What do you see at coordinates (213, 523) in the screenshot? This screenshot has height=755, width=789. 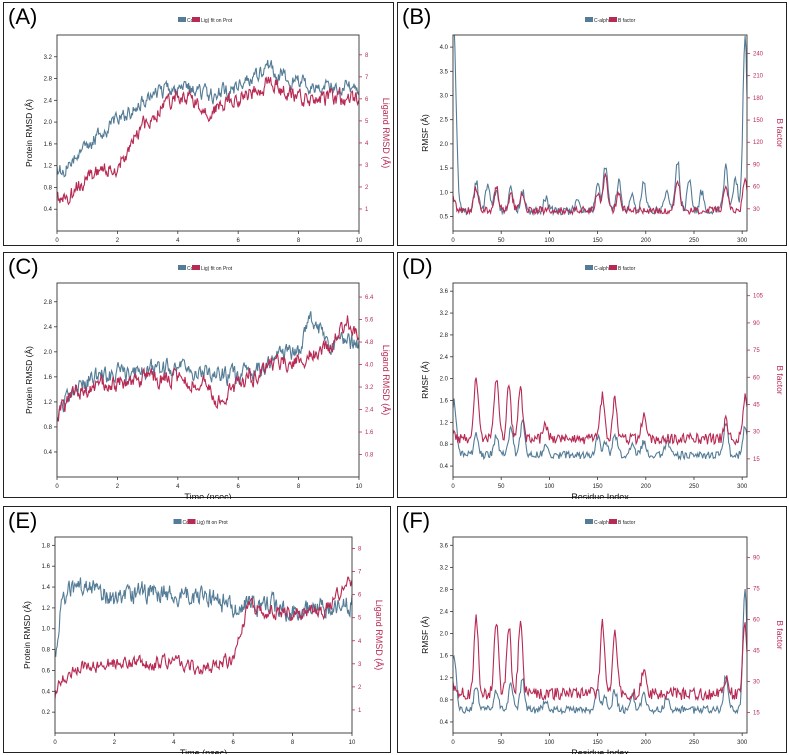 I see `legend-label-ligand-e: Lig) fit on Prot` at bounding box center [213, 523].